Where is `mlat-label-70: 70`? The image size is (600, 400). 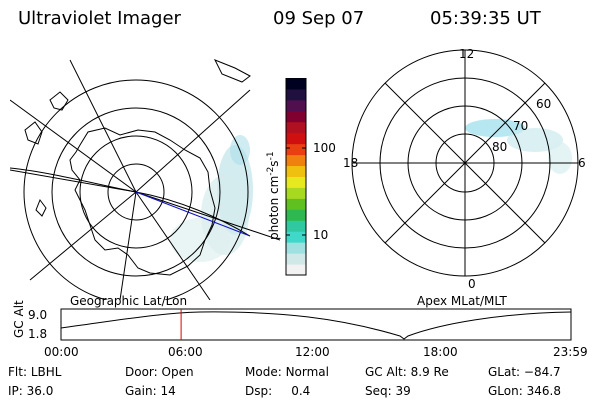 mlat-label-70: 70 is located at coordinates (521, 126).